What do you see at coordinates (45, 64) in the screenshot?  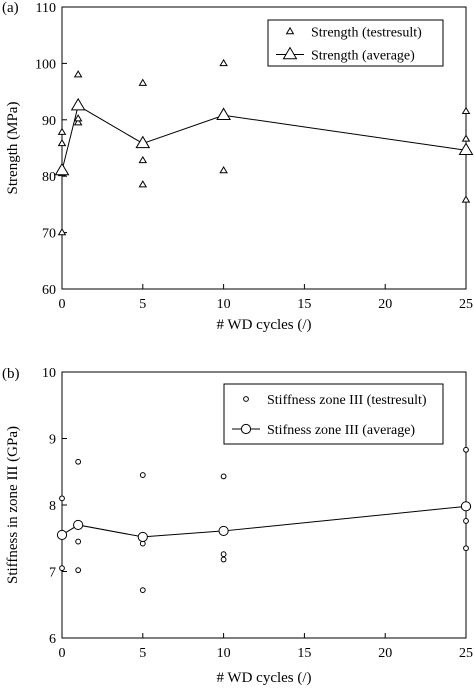 I see `y-tick-label: 100` at bounding box center [45, 64].